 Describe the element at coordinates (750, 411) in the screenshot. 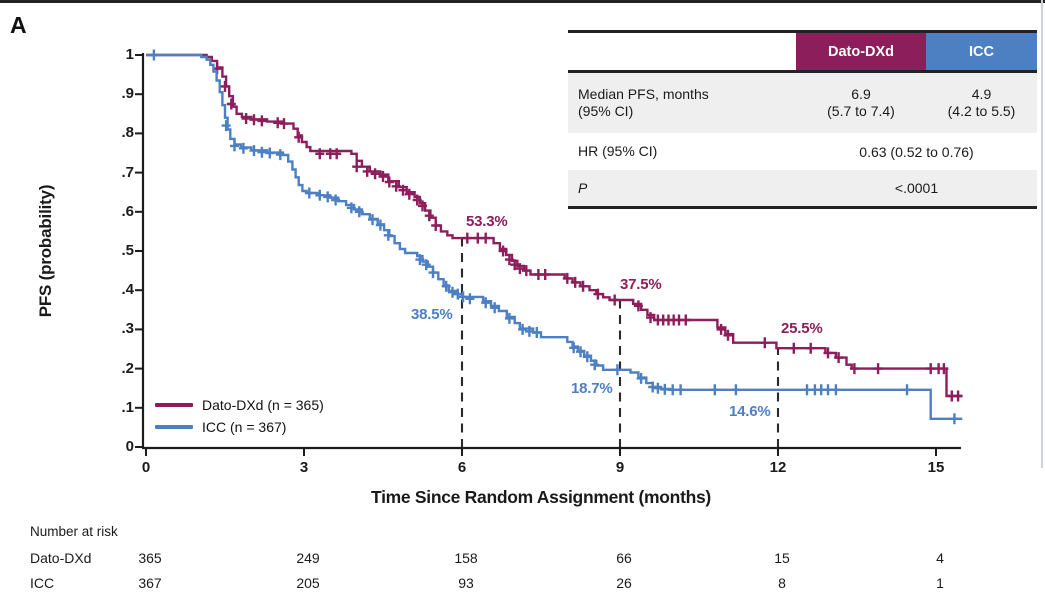

I see `landmark-annotation: 14.6%` at that location.